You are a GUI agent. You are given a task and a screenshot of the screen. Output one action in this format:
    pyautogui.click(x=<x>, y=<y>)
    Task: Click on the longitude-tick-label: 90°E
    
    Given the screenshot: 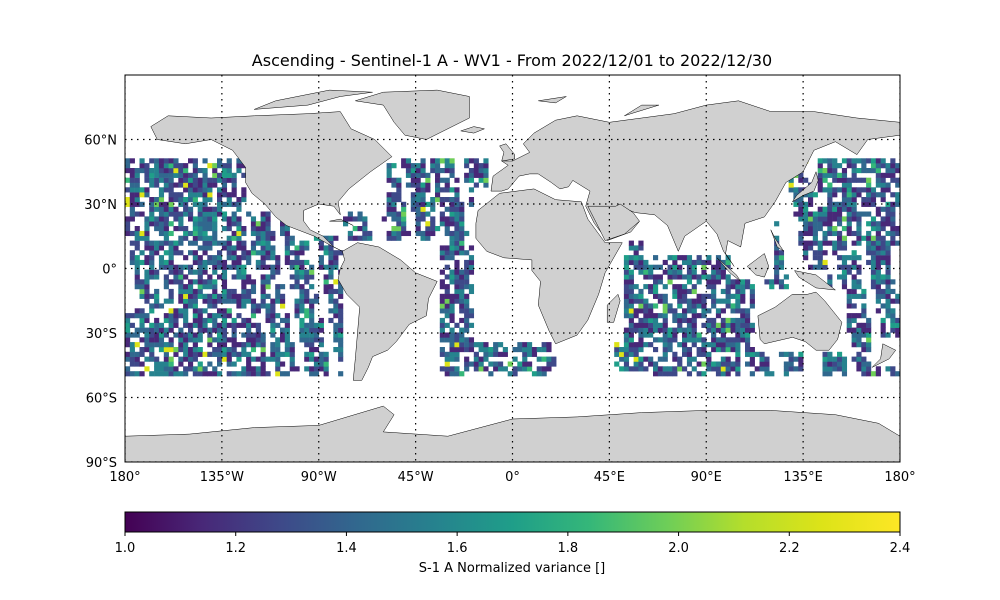 What is the action you would take?
    pyautogui.click(x=706, y=477)
    